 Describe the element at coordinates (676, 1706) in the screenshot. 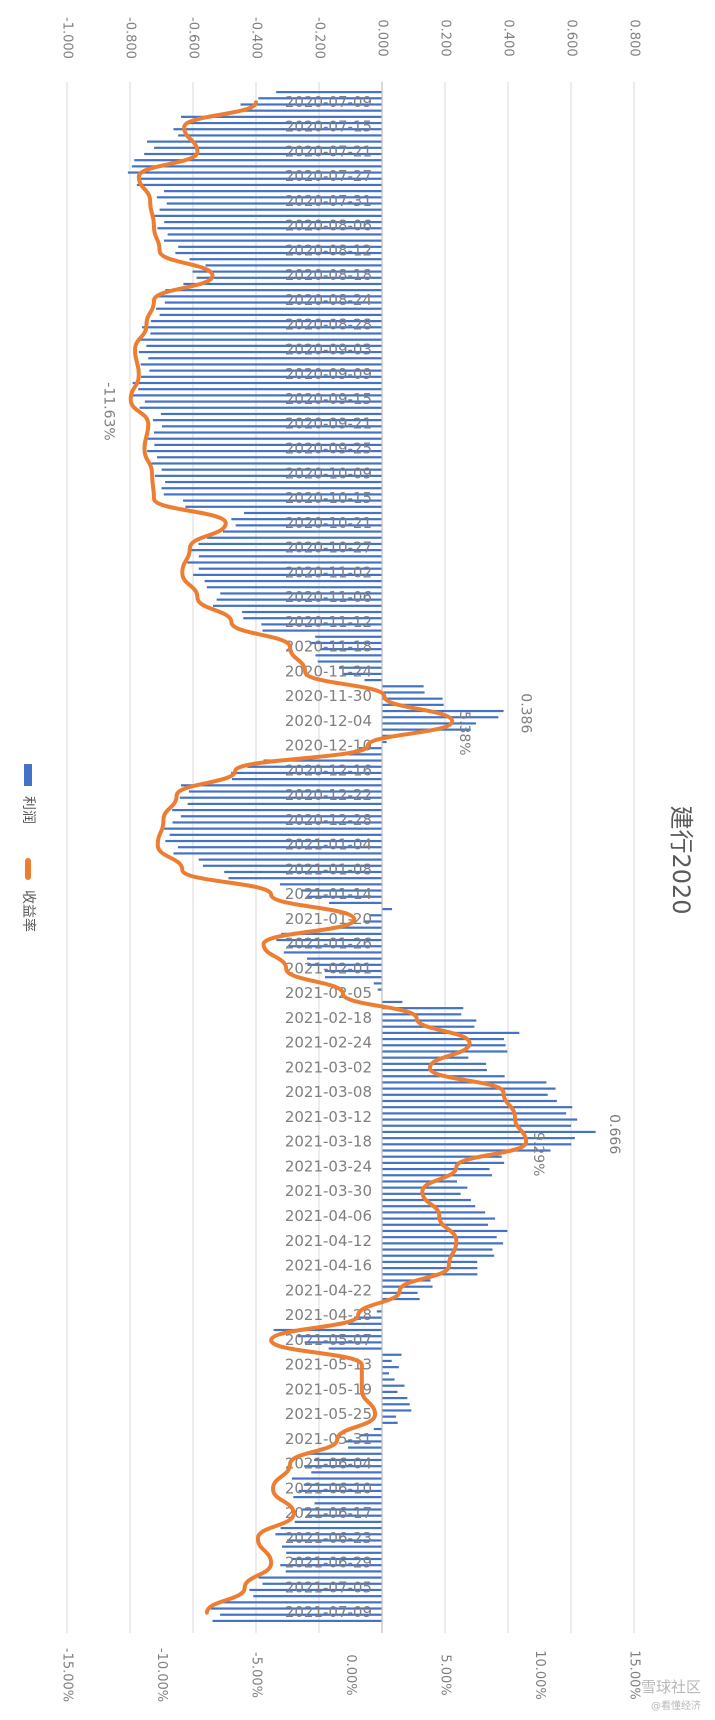

I see `watermark-author: @看懂经济` at that location.